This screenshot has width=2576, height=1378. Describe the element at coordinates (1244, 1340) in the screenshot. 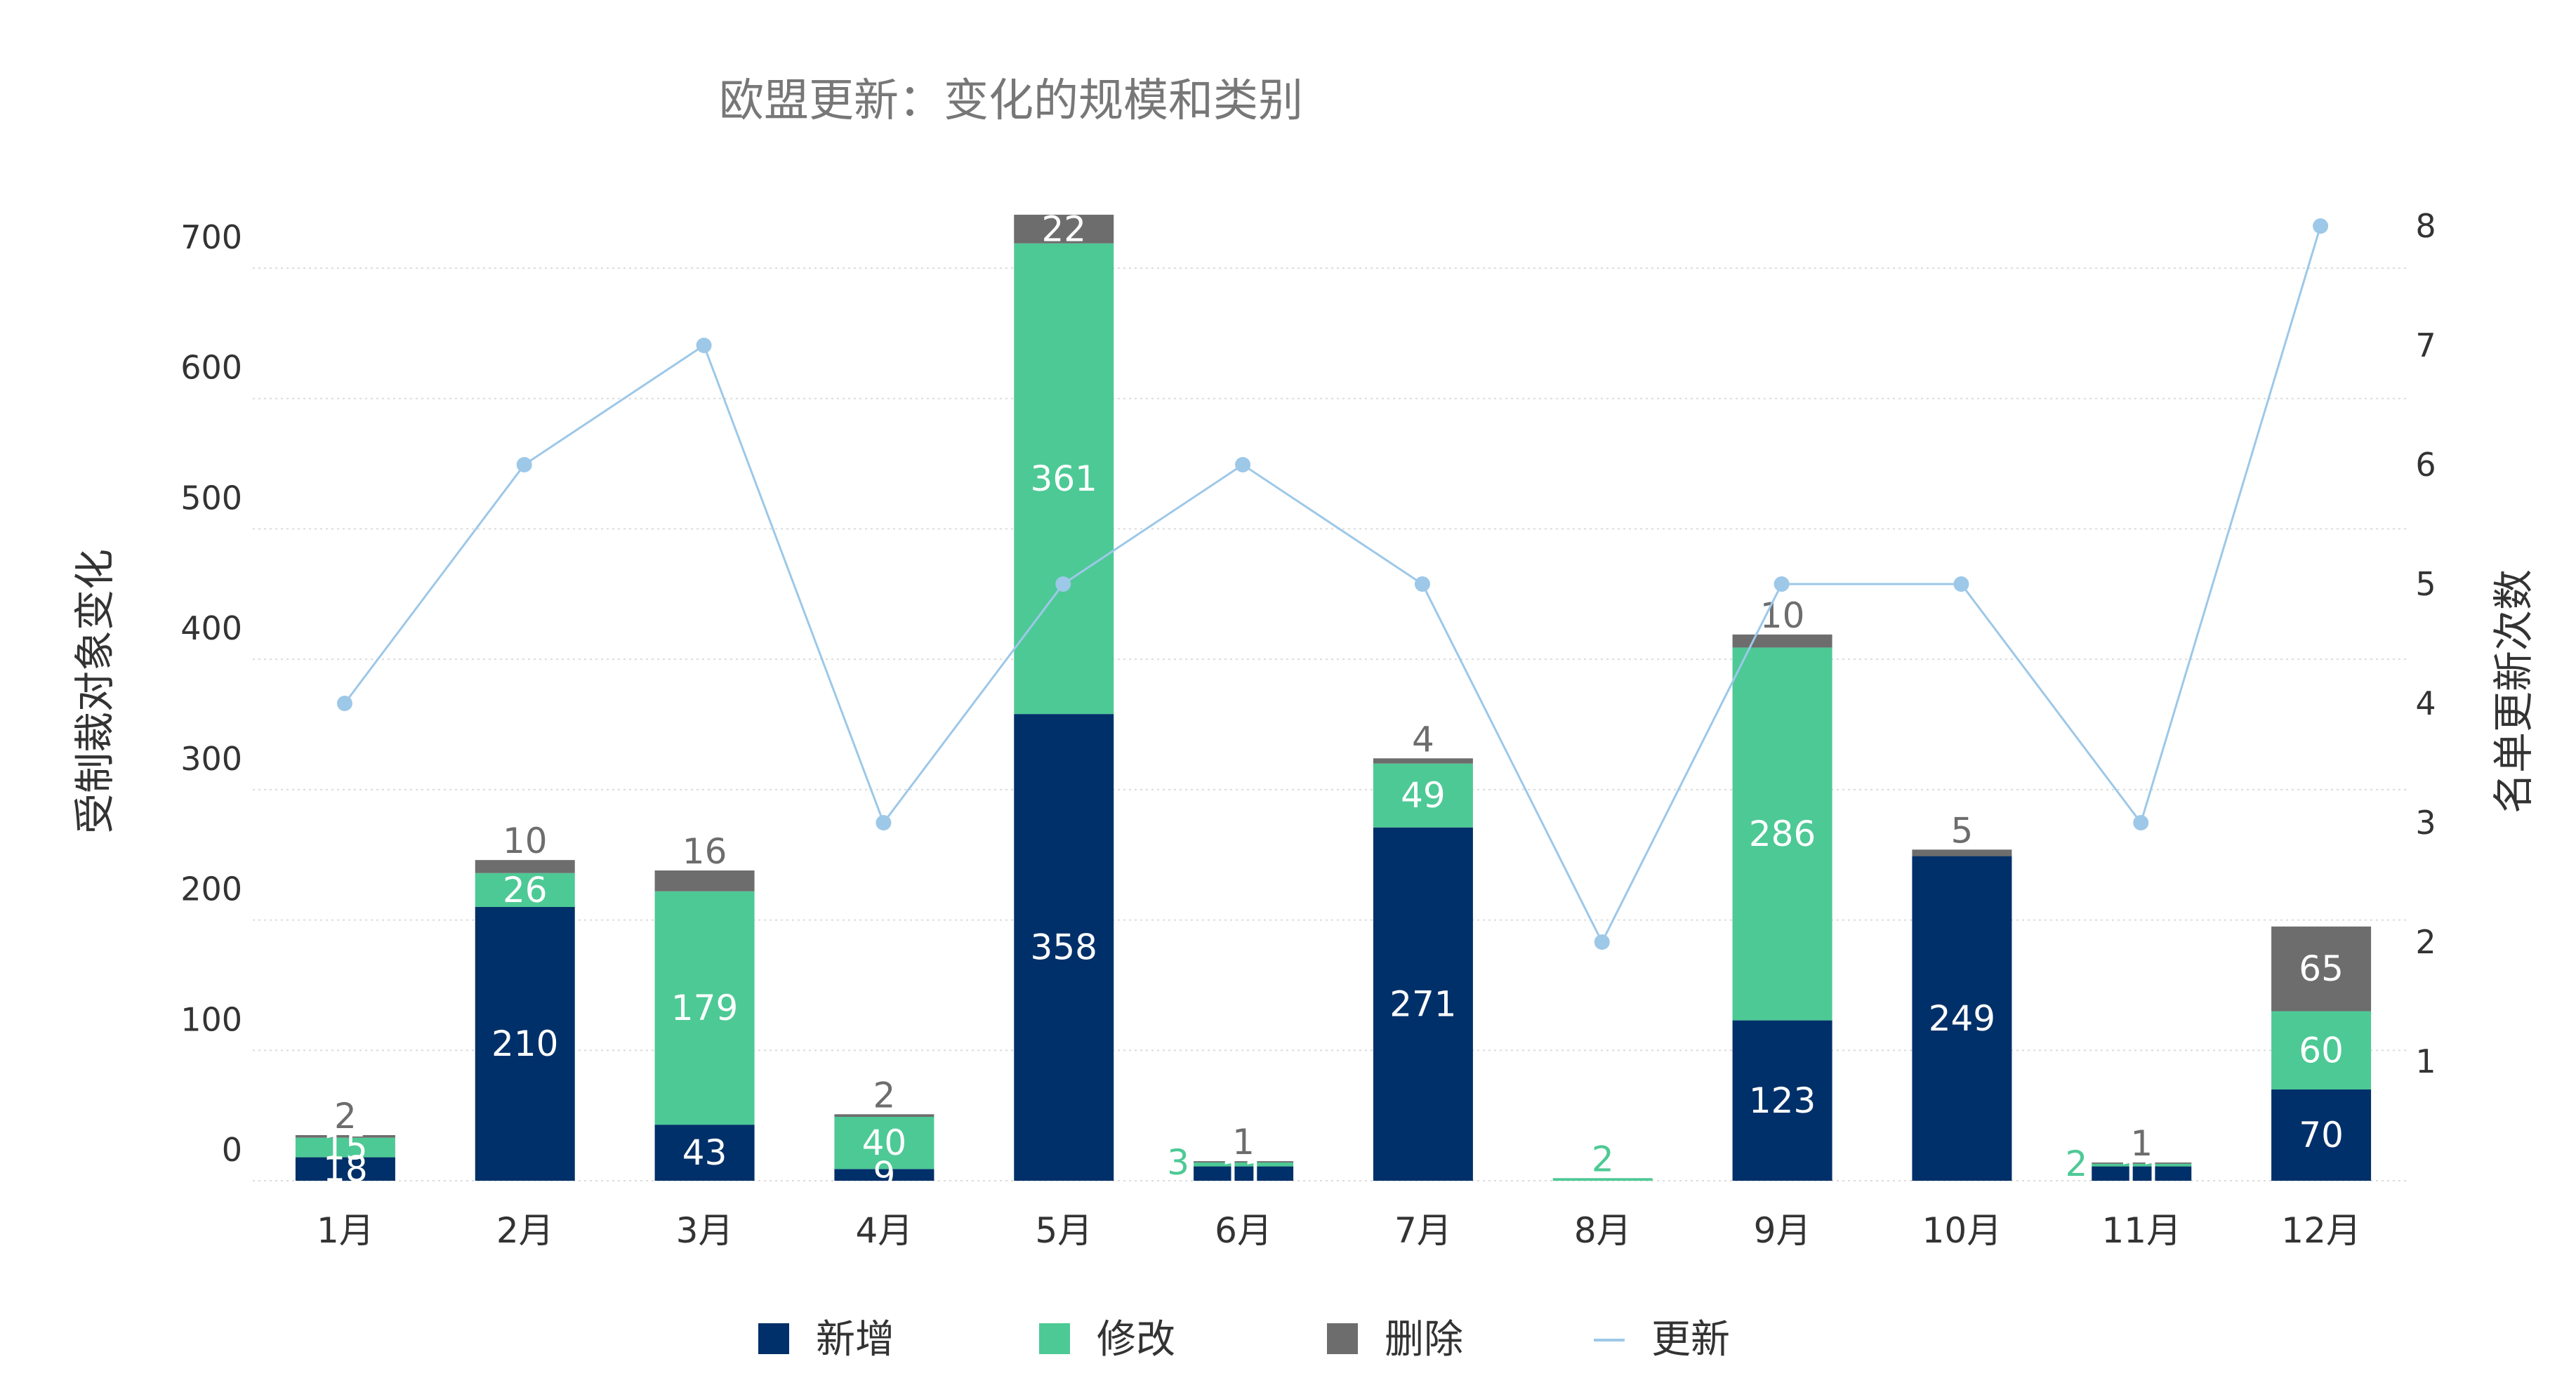

I see `legend: 新增 修改 删除 更新` at that location.